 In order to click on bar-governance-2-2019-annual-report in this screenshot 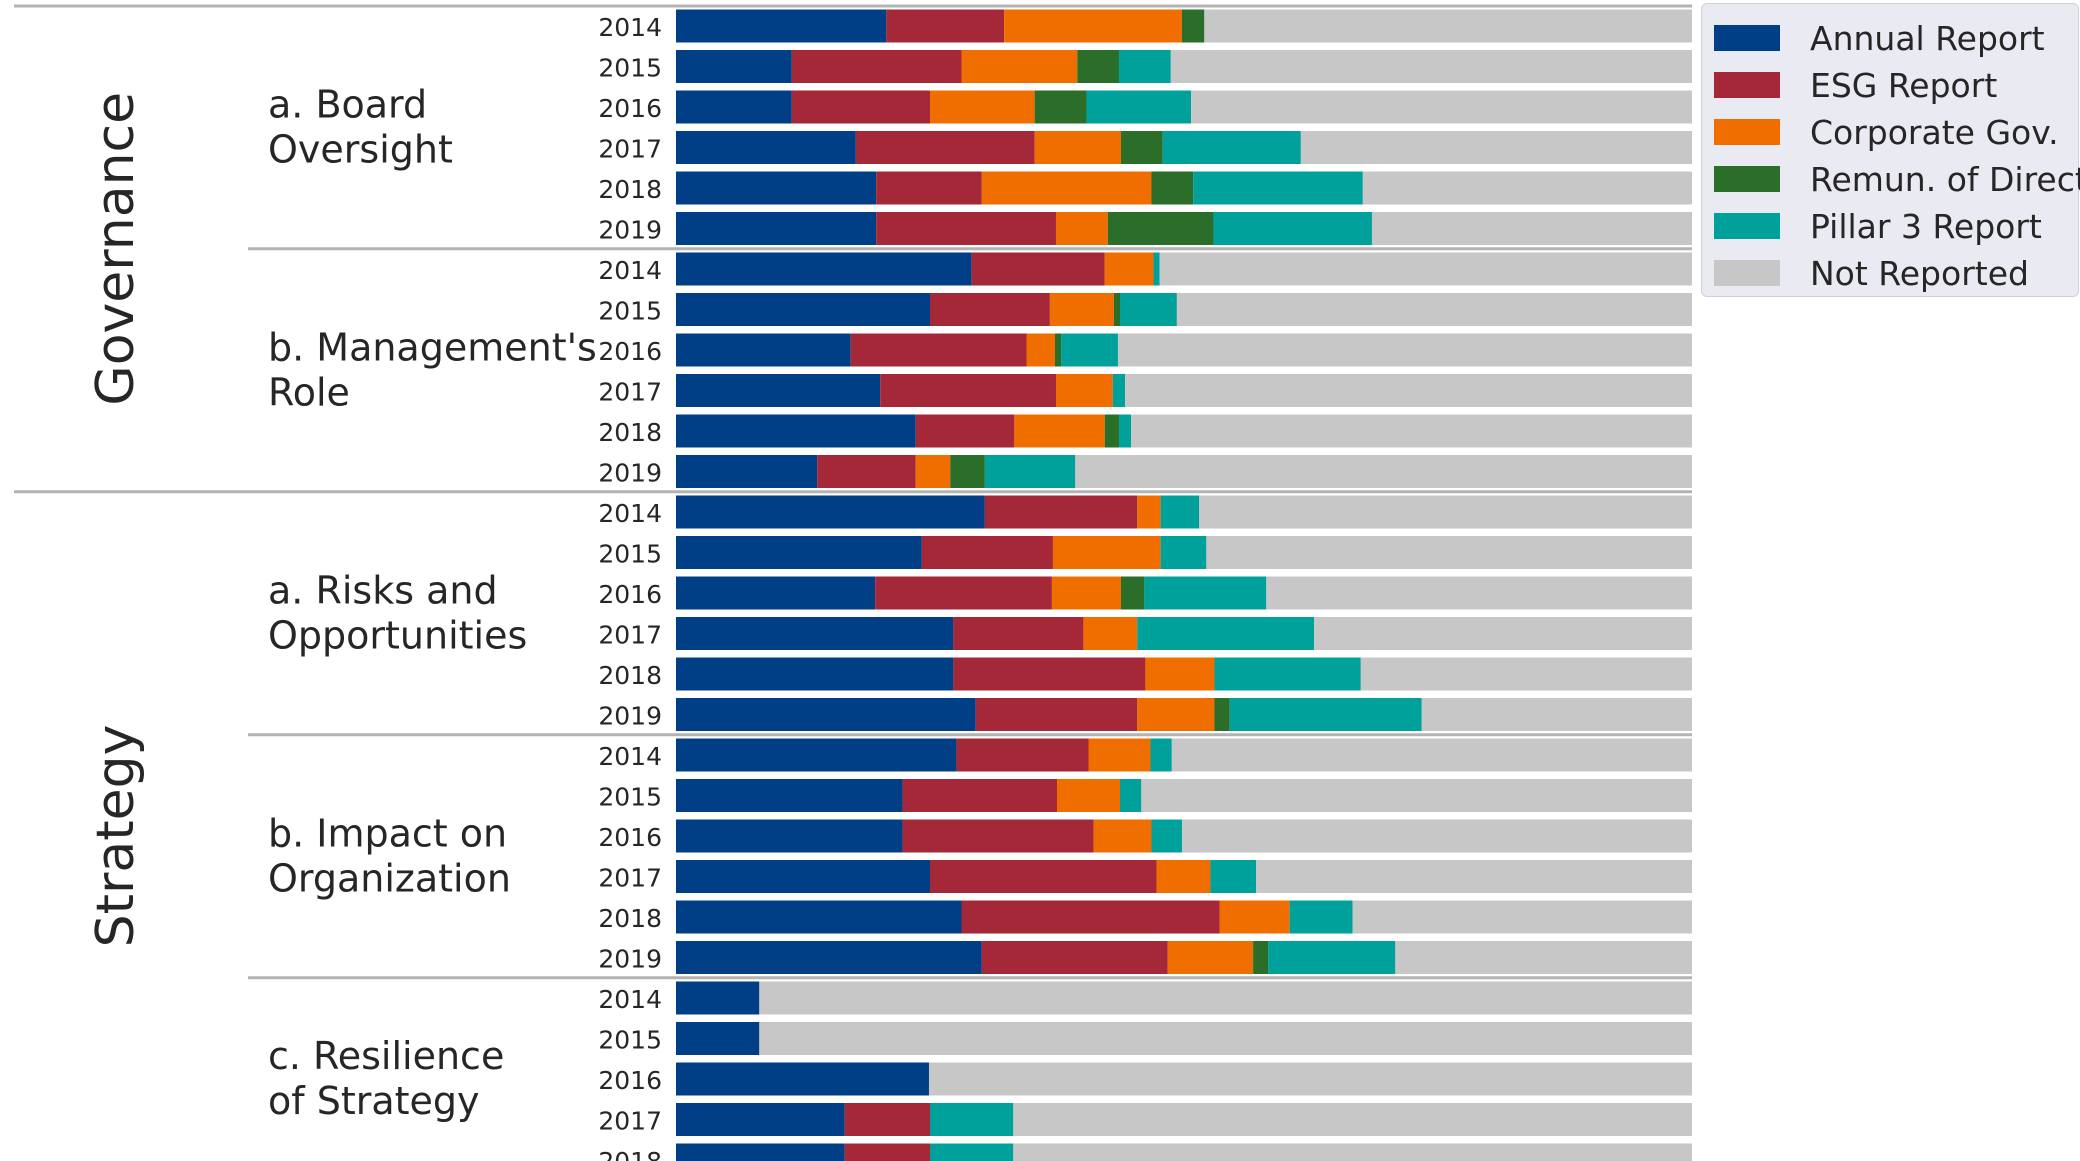, I will do `click(747, 471)`.